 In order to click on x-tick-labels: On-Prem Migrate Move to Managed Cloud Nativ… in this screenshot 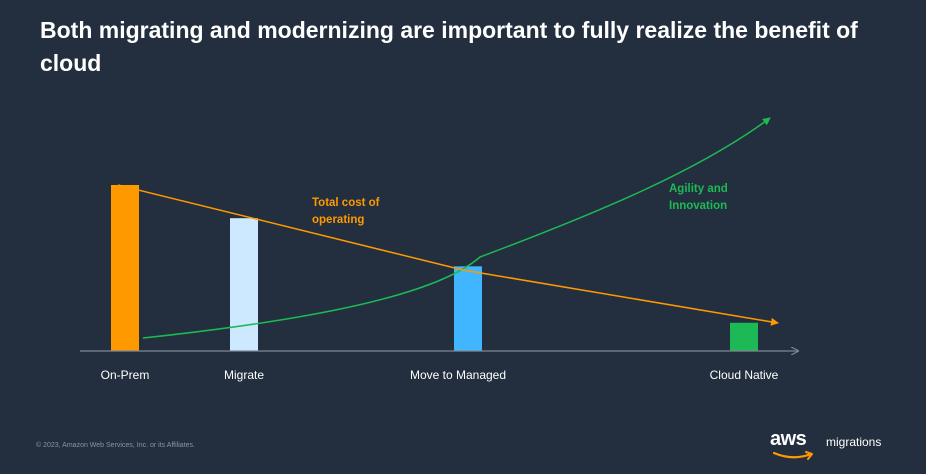, I will do `click(440, 375)`.